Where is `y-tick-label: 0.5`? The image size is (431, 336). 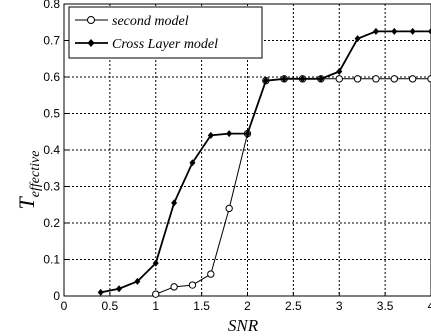
y-tick-label: 0.5 is located at coordinates (51, 114).